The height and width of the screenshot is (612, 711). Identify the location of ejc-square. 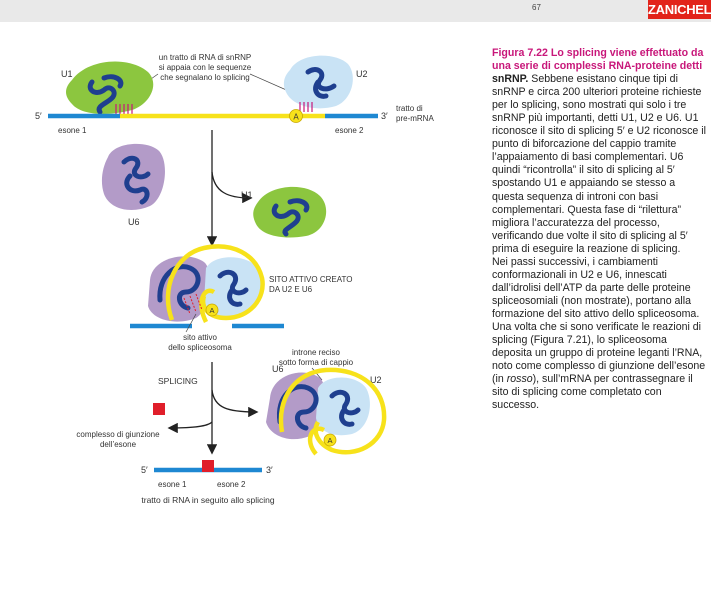
(159, 409).